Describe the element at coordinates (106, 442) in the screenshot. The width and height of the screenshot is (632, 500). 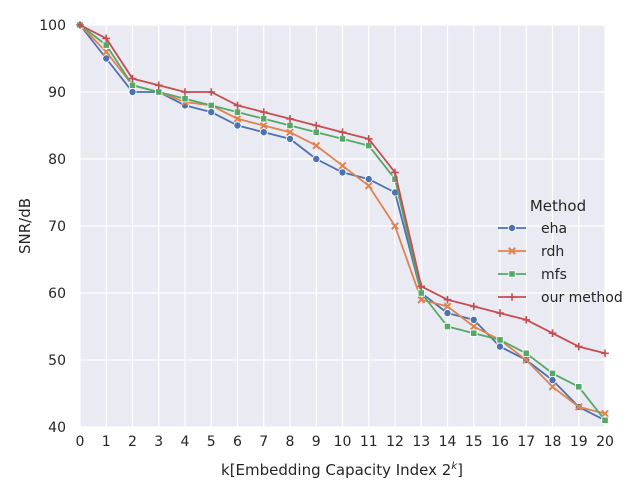
I see `x-tick-label: 1` at that location.